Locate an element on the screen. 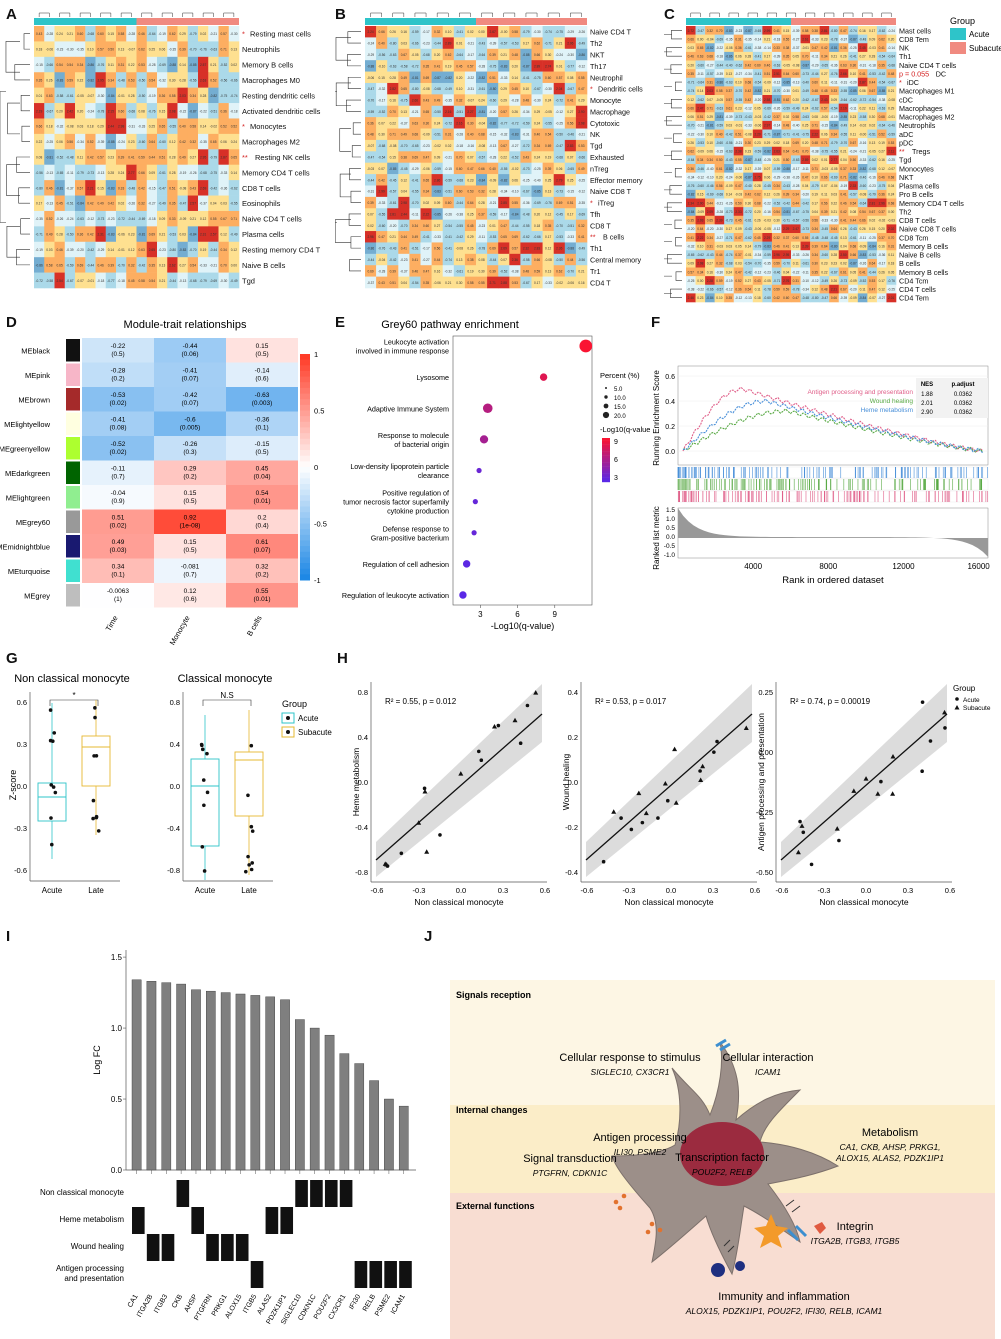  enrichment-point is located at coordinates (484, 439).